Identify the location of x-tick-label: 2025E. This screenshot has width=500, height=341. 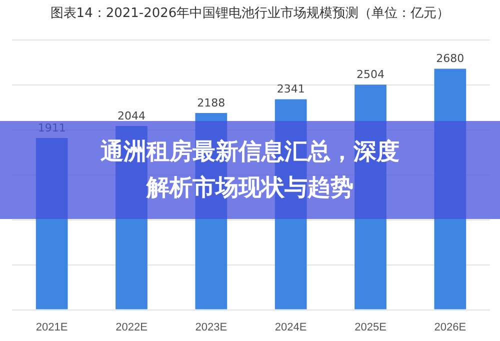
(370, 327).